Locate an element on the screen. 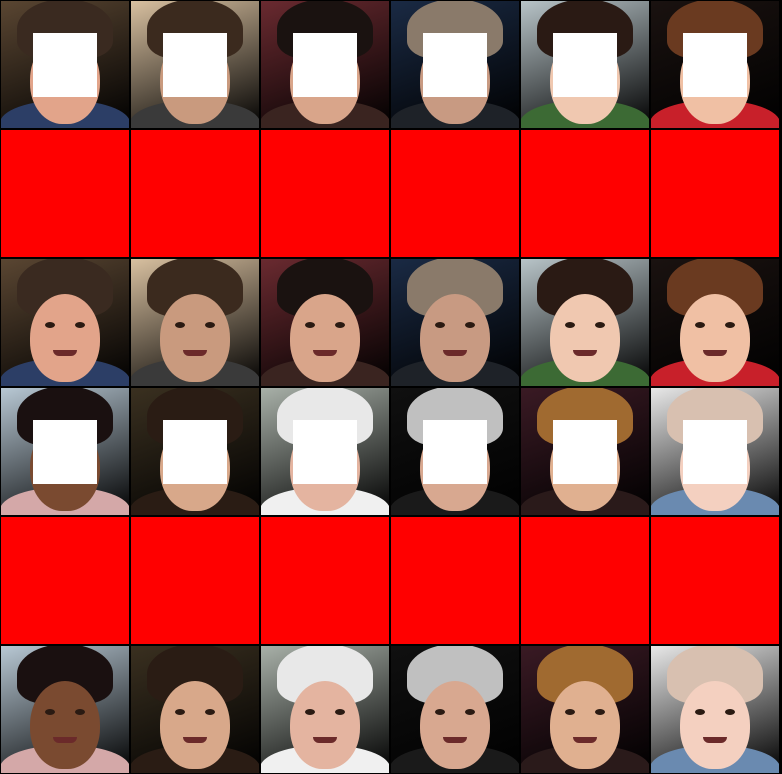 This screenshot has height=774, width=782. masked-photo-woman-strawberry is located at coordinates (585, 64).